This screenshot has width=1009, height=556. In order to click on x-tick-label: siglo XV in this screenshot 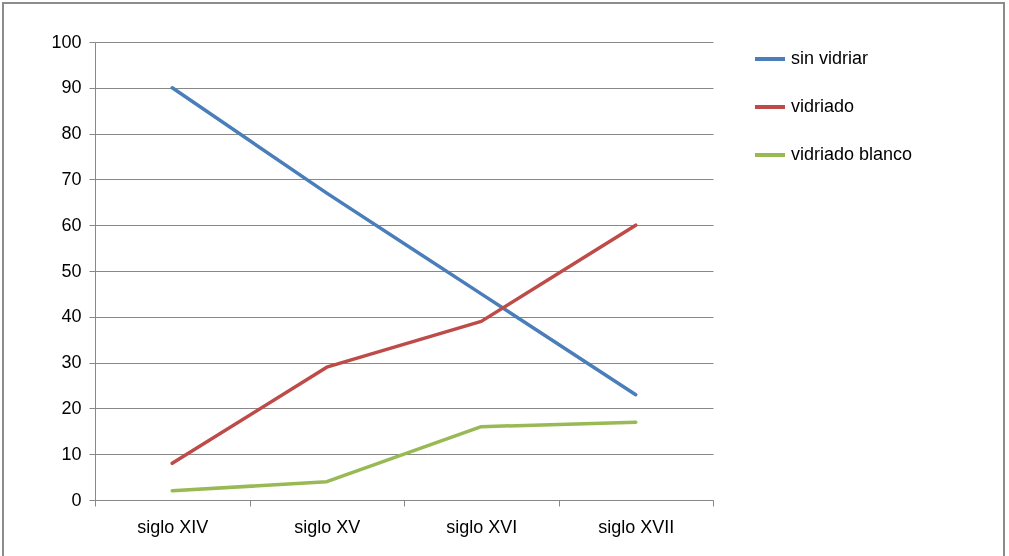, I will do `click(327, 526)`.